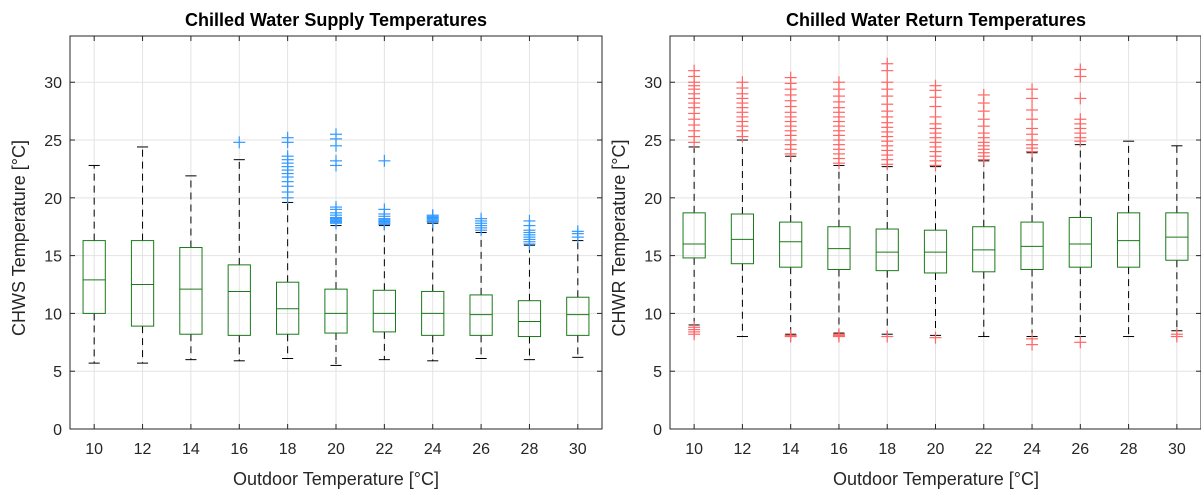 Image resolution: width=1201 pixels, height=492 pixels. What do you see at coordinates (336, 20) in the screenshot?
I see `chart-title: Chilled Water Supply Temperatures` at bounding box center [336, 20].